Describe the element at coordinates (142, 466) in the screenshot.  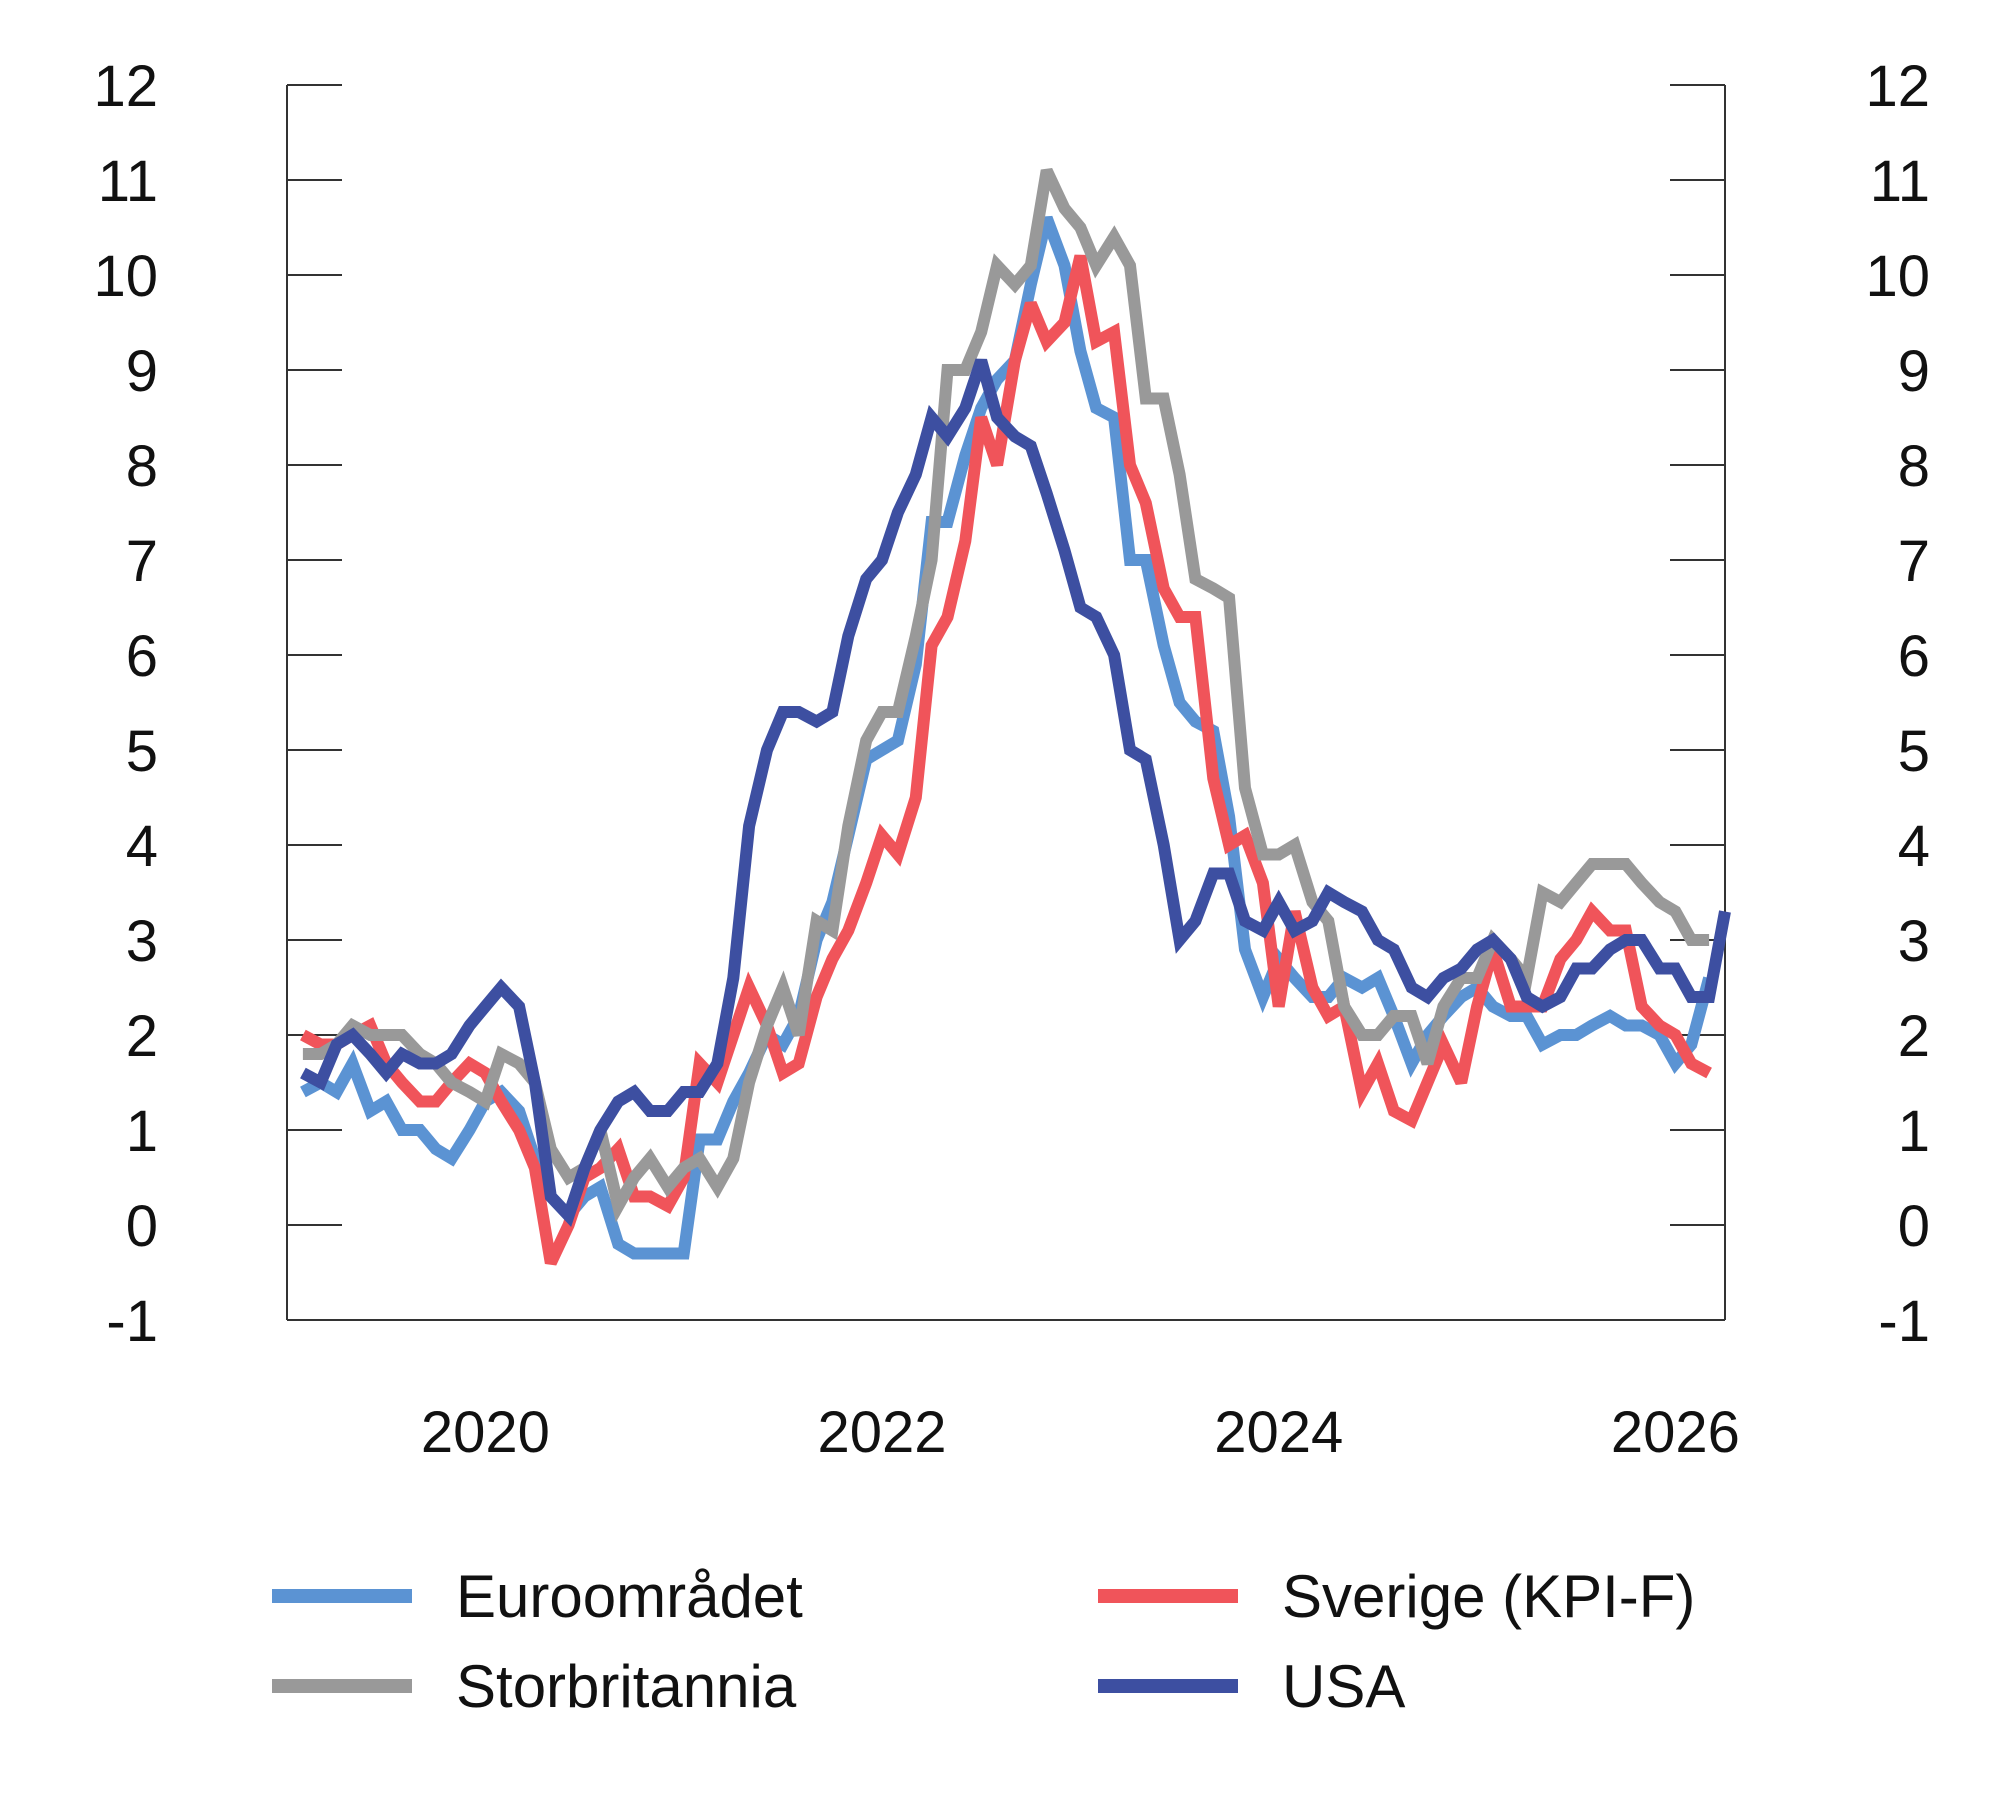
I see `y-tick-label-left: 8` at that location.